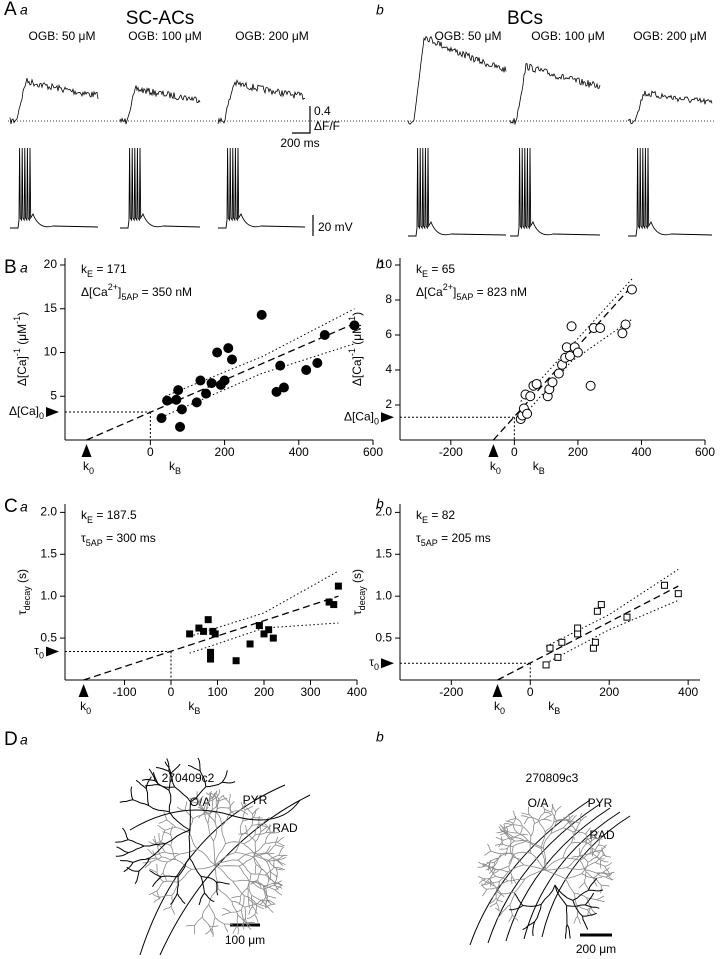 This screenshot has height=959, width=720. I want to click on text-part: = 205 ms, so click(464, 538).